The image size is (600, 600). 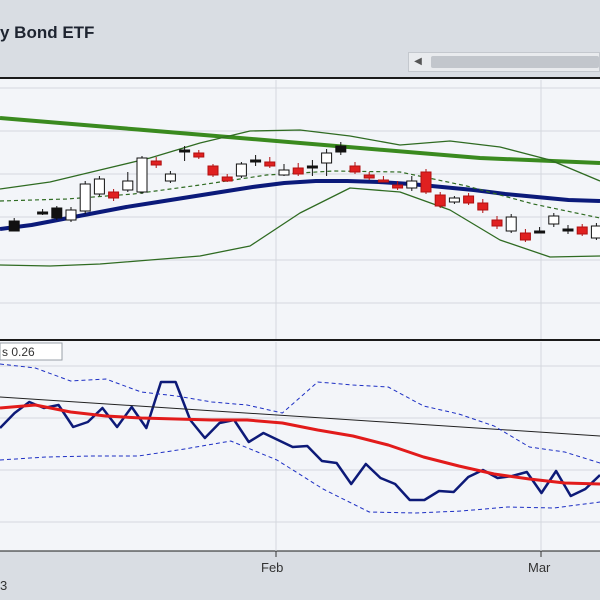 I want to click on indicator-lower-band, so click(x=300, y=477).